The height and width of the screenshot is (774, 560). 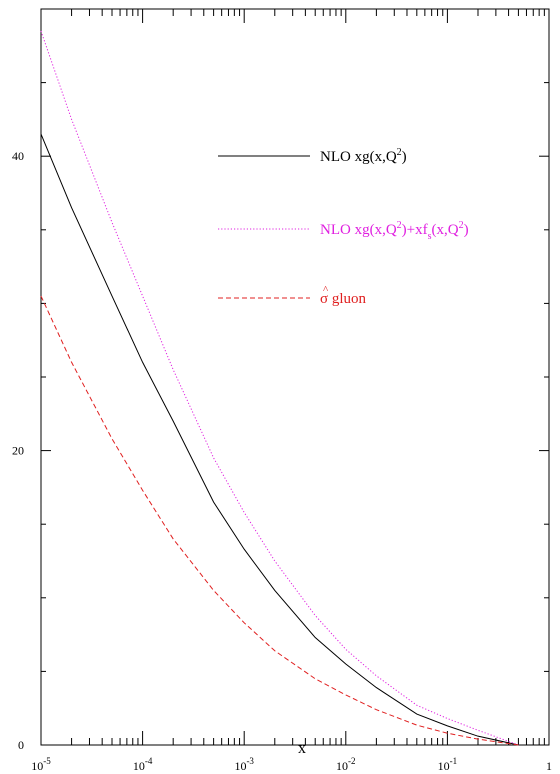 What do you see at coordinates (18, 156) in the screenshot?
I see `y-tick-label: 40` at bounding box center [18, 156].